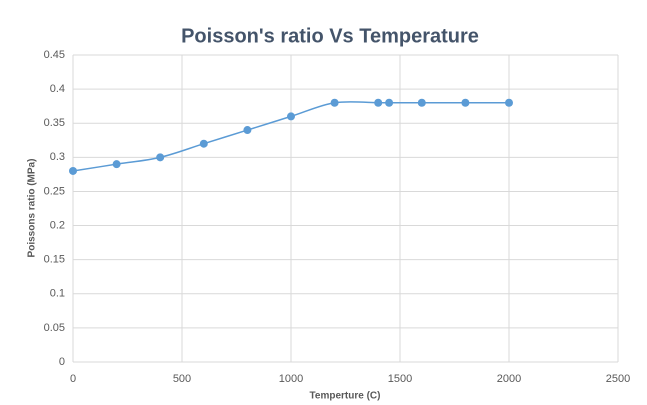  Describe the element at coordinates (54, 191) in the screenshot. I see `y-tick-label: 0.25` at that location.